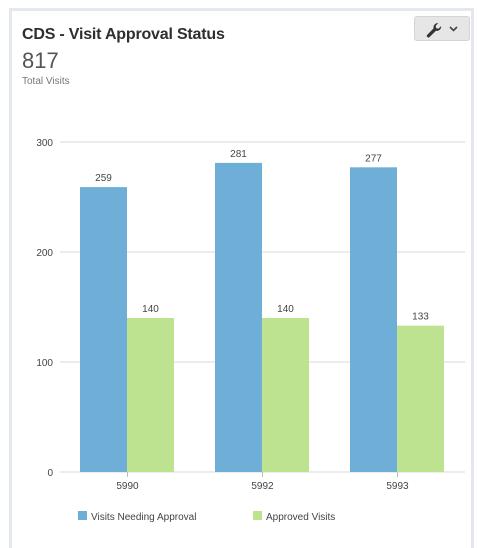  I want to click on y-tick-label: 300, so click(44, 143).